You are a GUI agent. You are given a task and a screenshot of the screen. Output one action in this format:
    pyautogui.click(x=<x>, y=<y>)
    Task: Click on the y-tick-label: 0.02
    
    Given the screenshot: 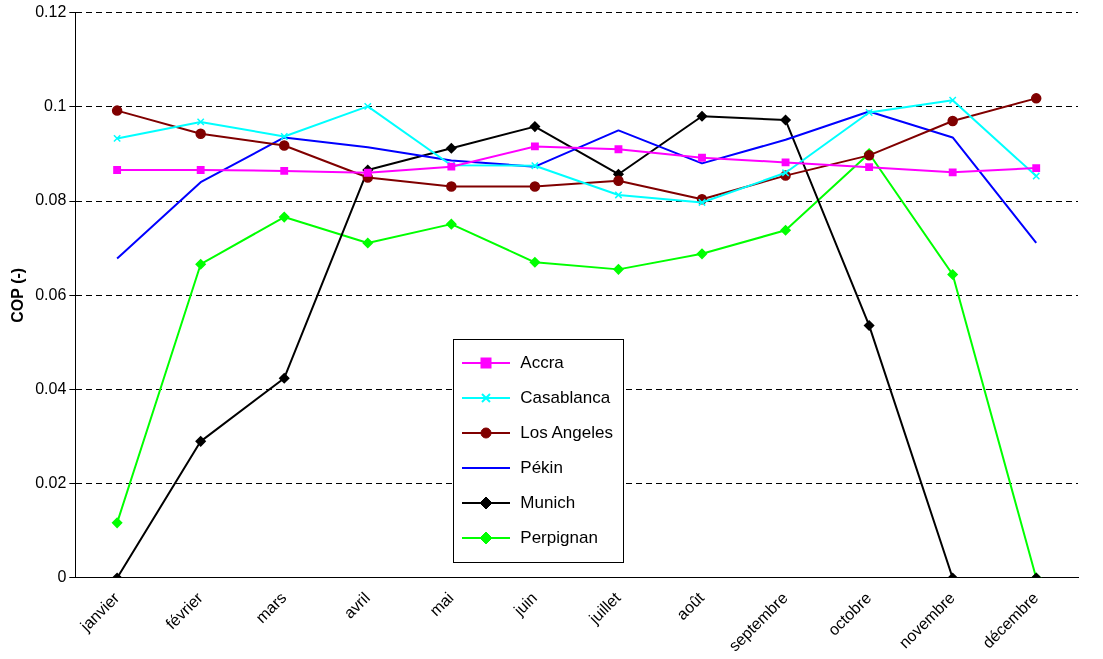 What is the action you would take?
    pyautogui.click(x=51, y=483)
    